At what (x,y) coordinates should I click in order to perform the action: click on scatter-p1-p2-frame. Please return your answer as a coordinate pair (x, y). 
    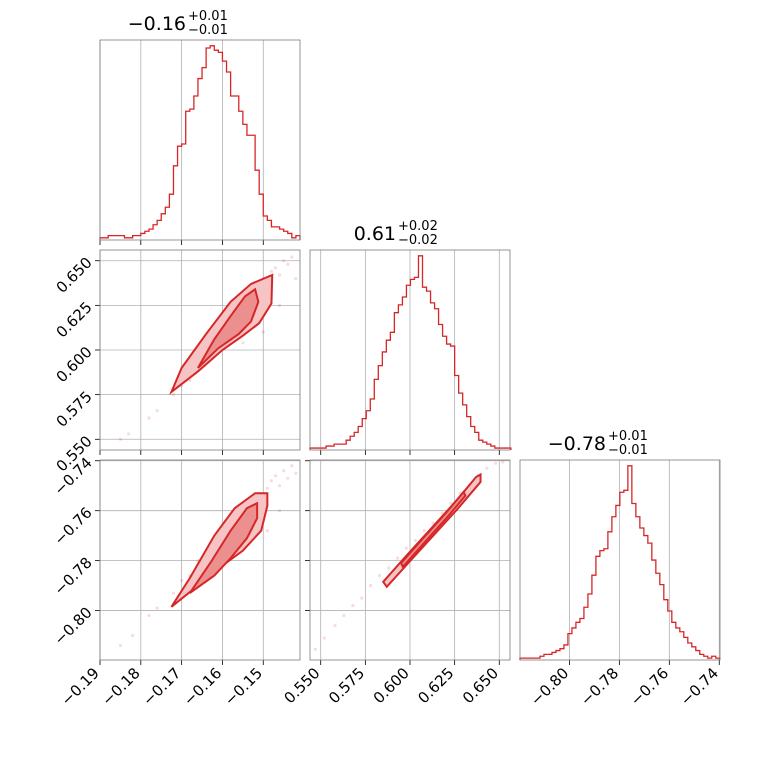
    Looking at the image, I should click on (200, 350).